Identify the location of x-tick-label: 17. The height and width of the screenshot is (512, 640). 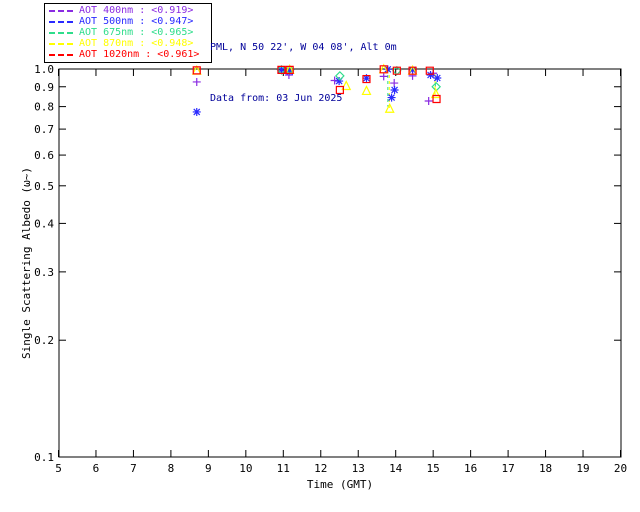
(507, 468).